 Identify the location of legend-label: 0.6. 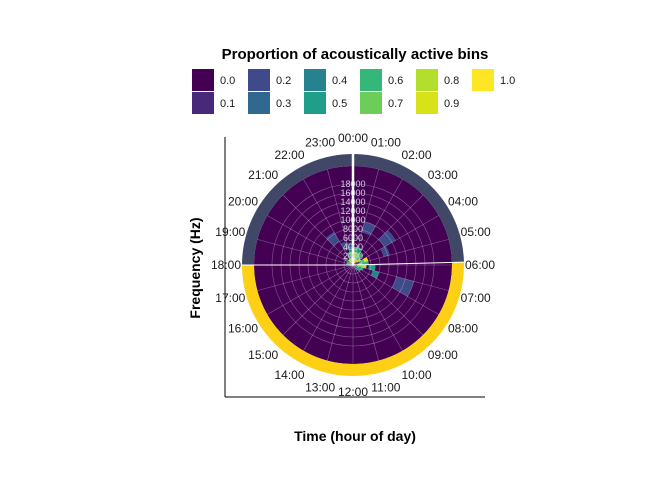
(395, 81).